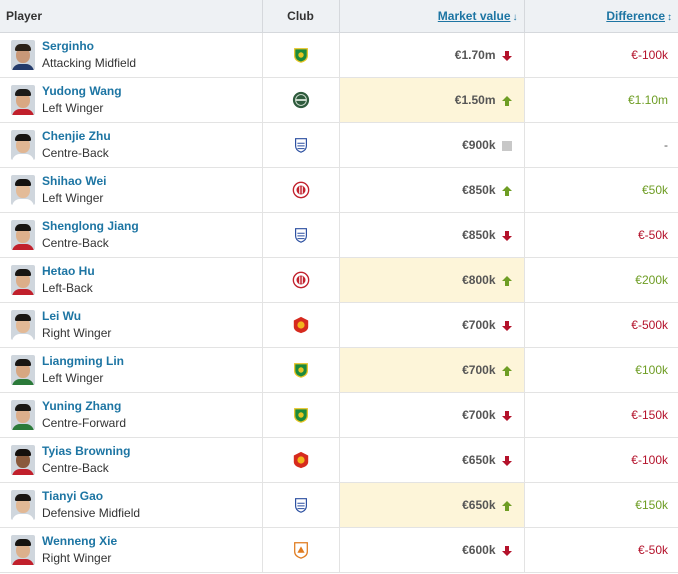 This screenshot has height=574, width=678. What do you see at coordinates (475, 99) in the screenshot?
I see `market-value: €1.50m` at bounding box center [475, 99].